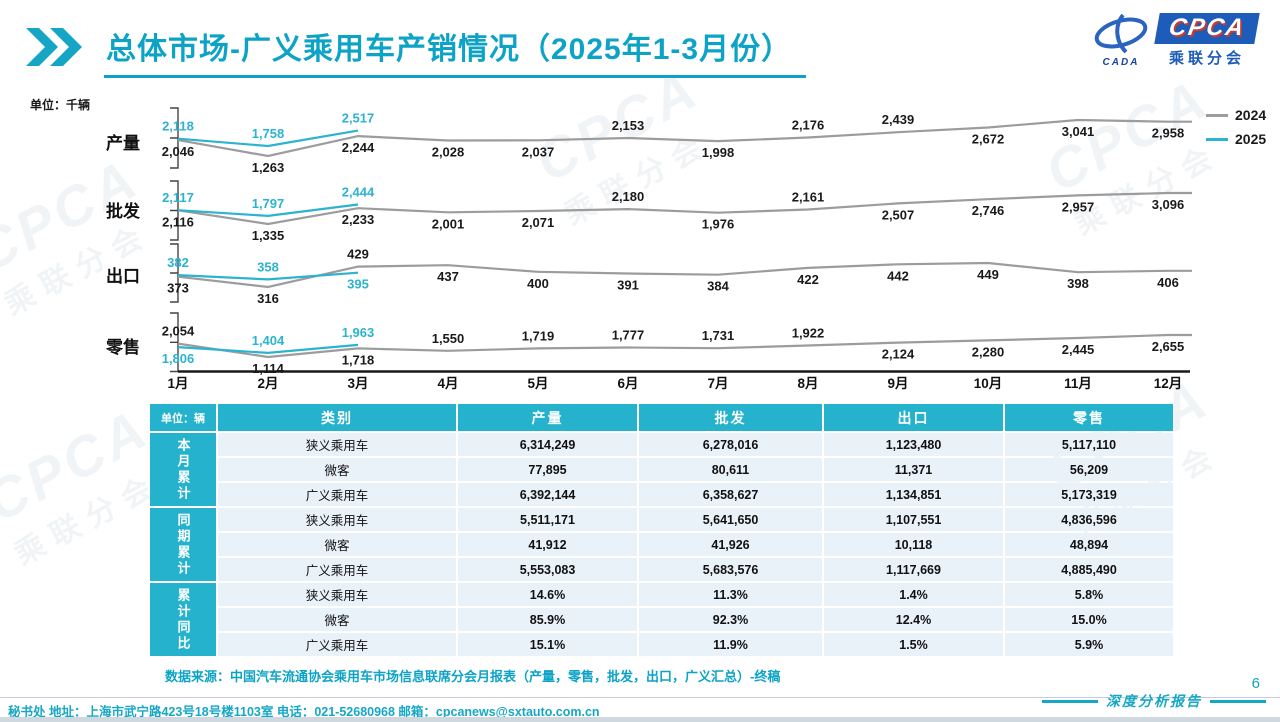  Describe the element at coordinates (1238, 701) in the screenshot. I see `report-label-right-line` at that location.